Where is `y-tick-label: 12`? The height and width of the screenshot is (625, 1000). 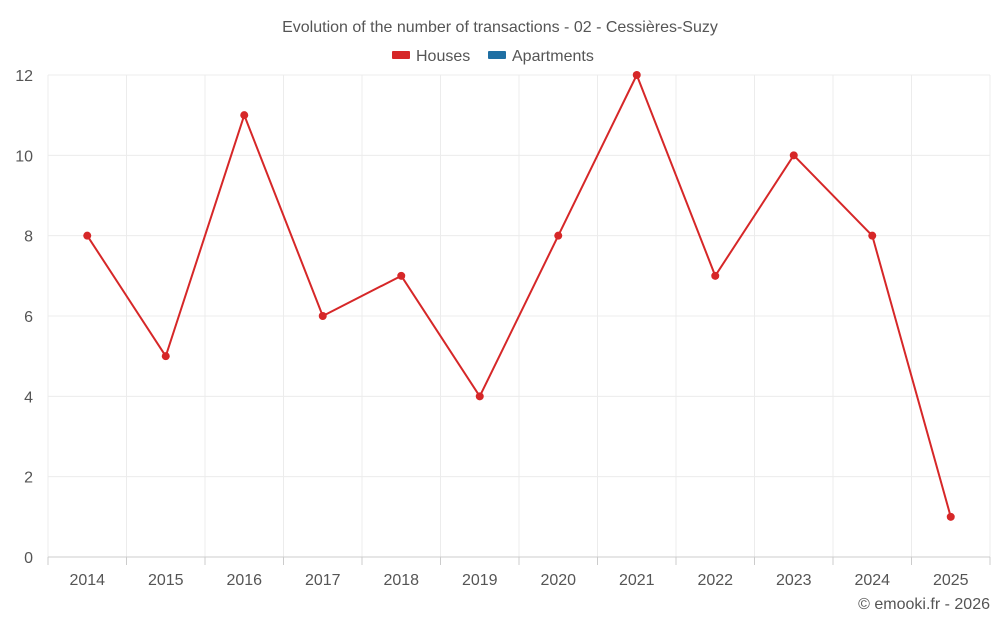
y-tick-label: 12 is located at coordinates (24, 76).